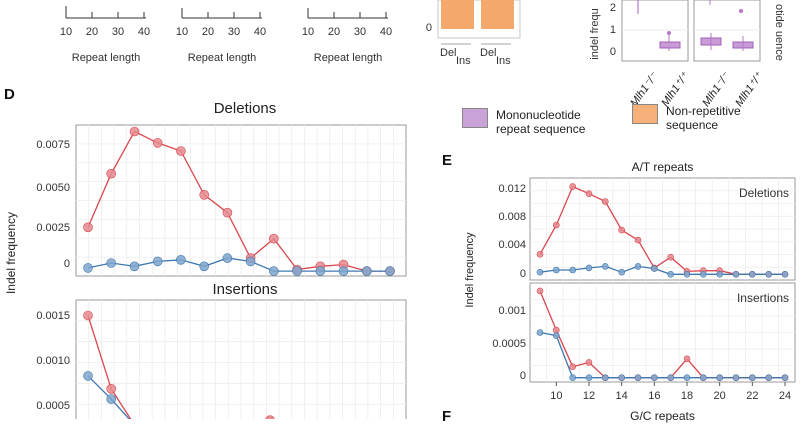 The image size is (800, 425). I want to click on tick-label: 2, so click(613, 8).